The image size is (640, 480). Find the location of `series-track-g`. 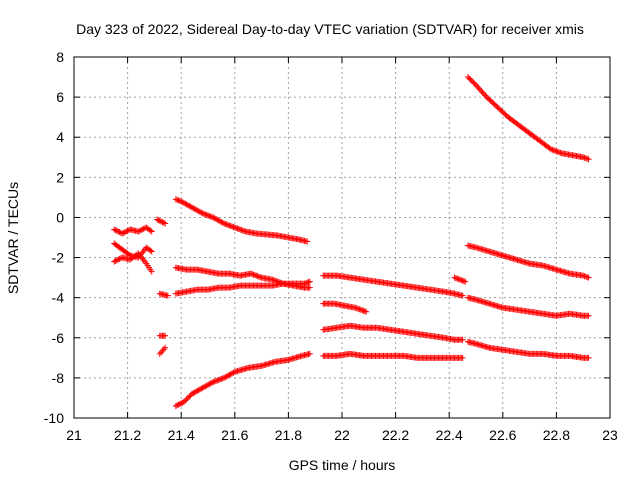

series-track-g is located at coordinates (162, 350).